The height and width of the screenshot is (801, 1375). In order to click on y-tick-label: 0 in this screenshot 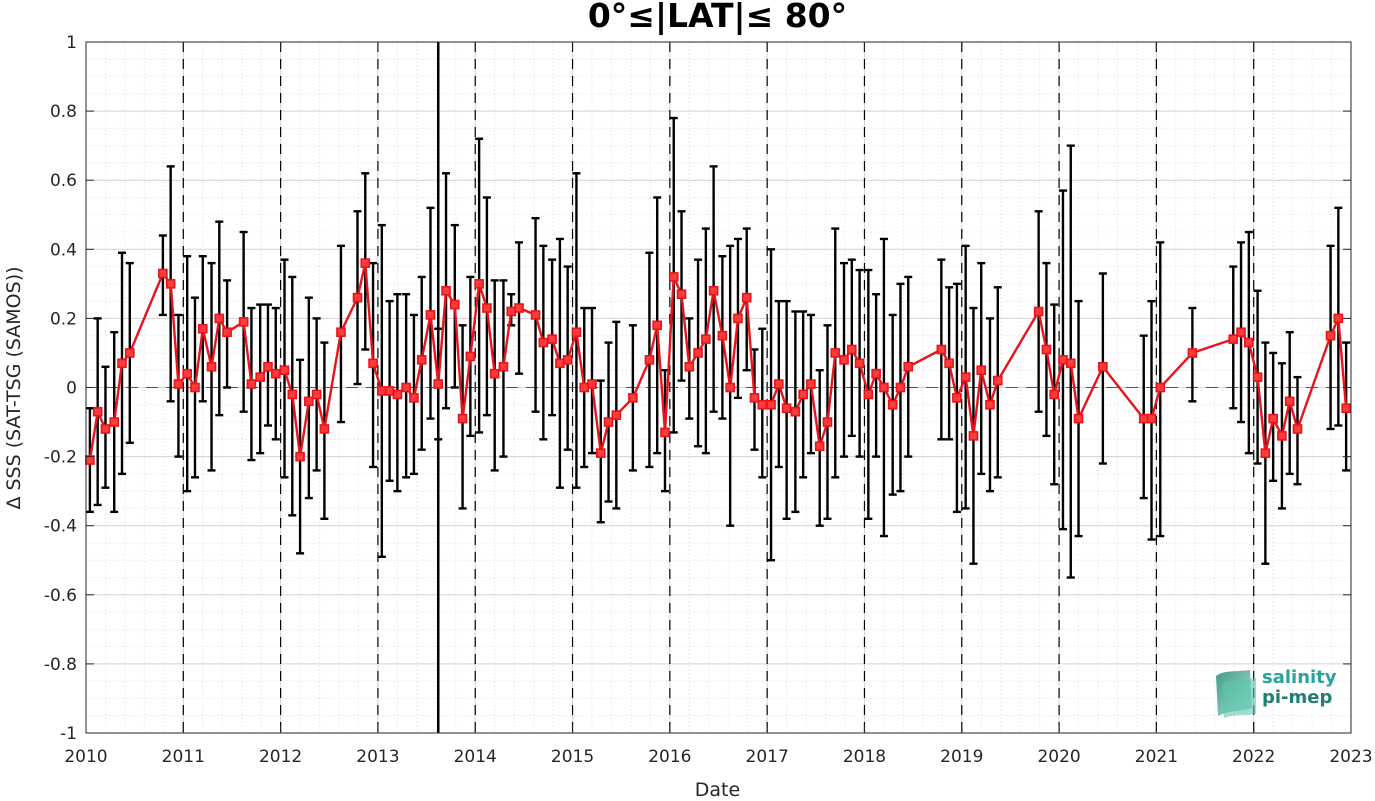, I will do `click(71, 389)`.